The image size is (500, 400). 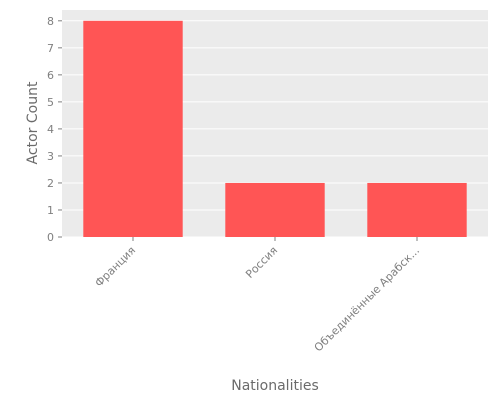 What do you see at coordinates (50, 102) in the screenshot?
I see `y-tick-label: 5` at bounding box center [50, 102].